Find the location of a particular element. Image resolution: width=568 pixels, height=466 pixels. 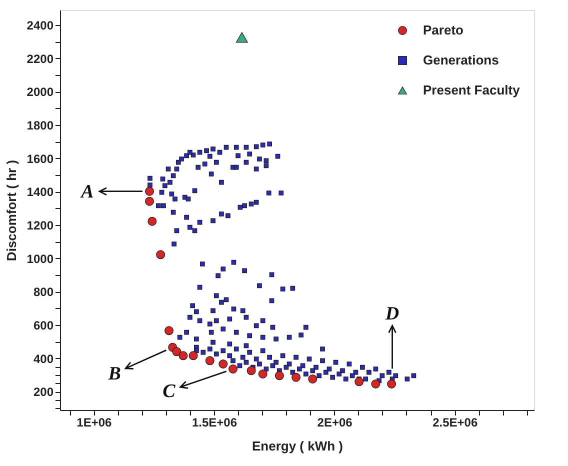

y-tick-label: 1800 is located at coordinates (40, 125).